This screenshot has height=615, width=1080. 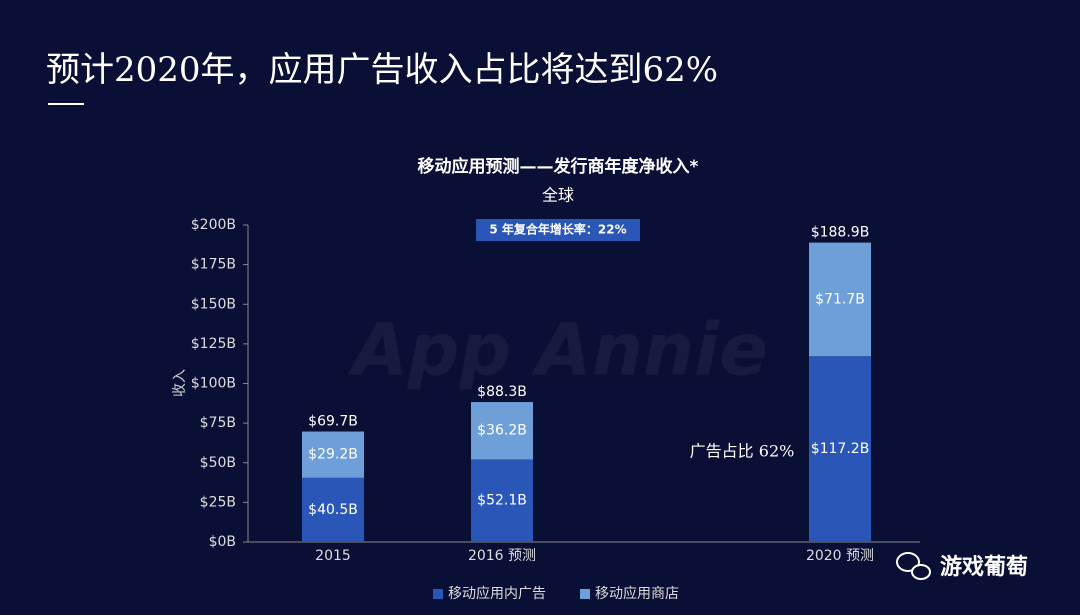 I want to click on y-tick-label: $200B, so click(x=213, y=225).